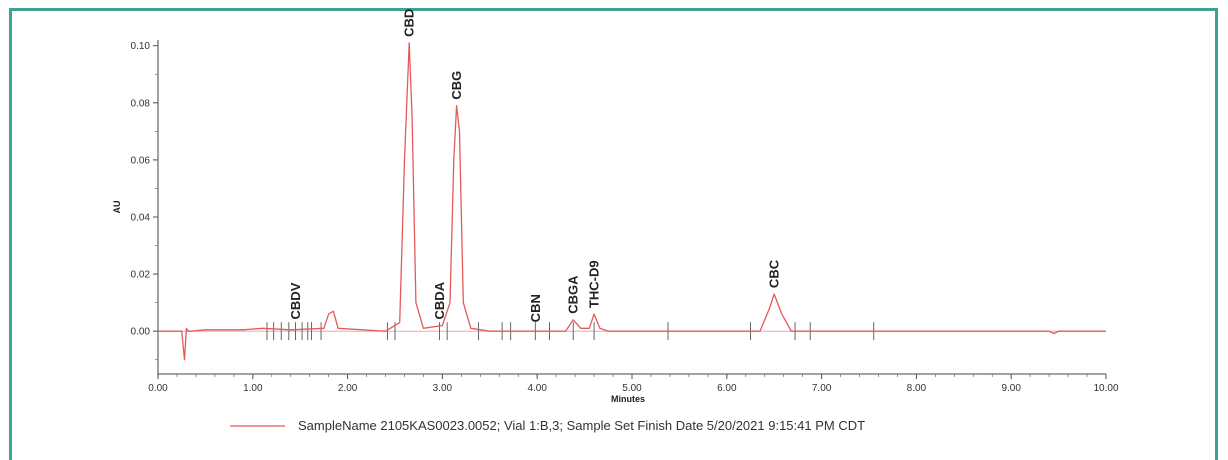 This screenshot has height=460, width=1228. Describe the element at coordinates (141, 332) in the screenshot. I see `y-tick-label: 0.00` at that location.